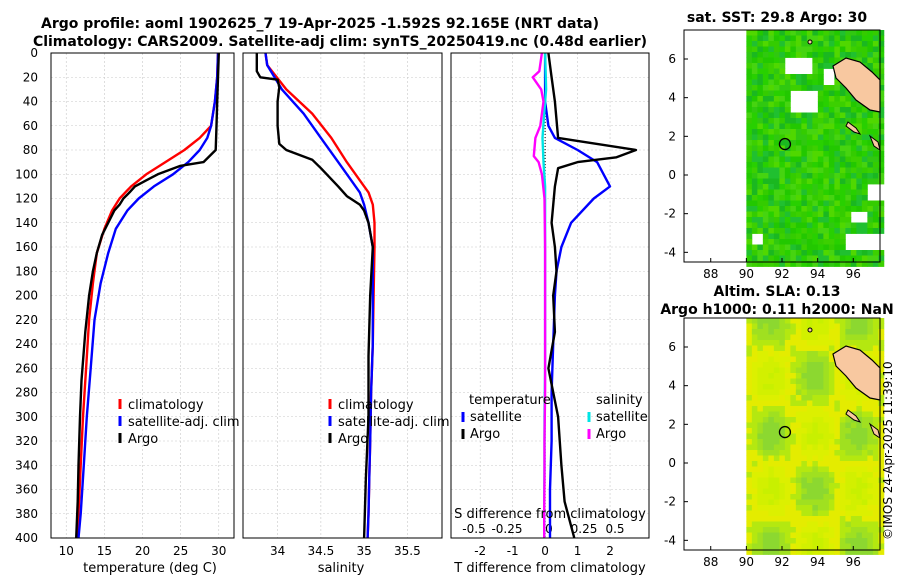 Image resolution: width=900 pixels, height=580 pixels. Describe the element at coordinates (407, 551) in the screenshot. I see `x-tick-label: 35.5` at that location.